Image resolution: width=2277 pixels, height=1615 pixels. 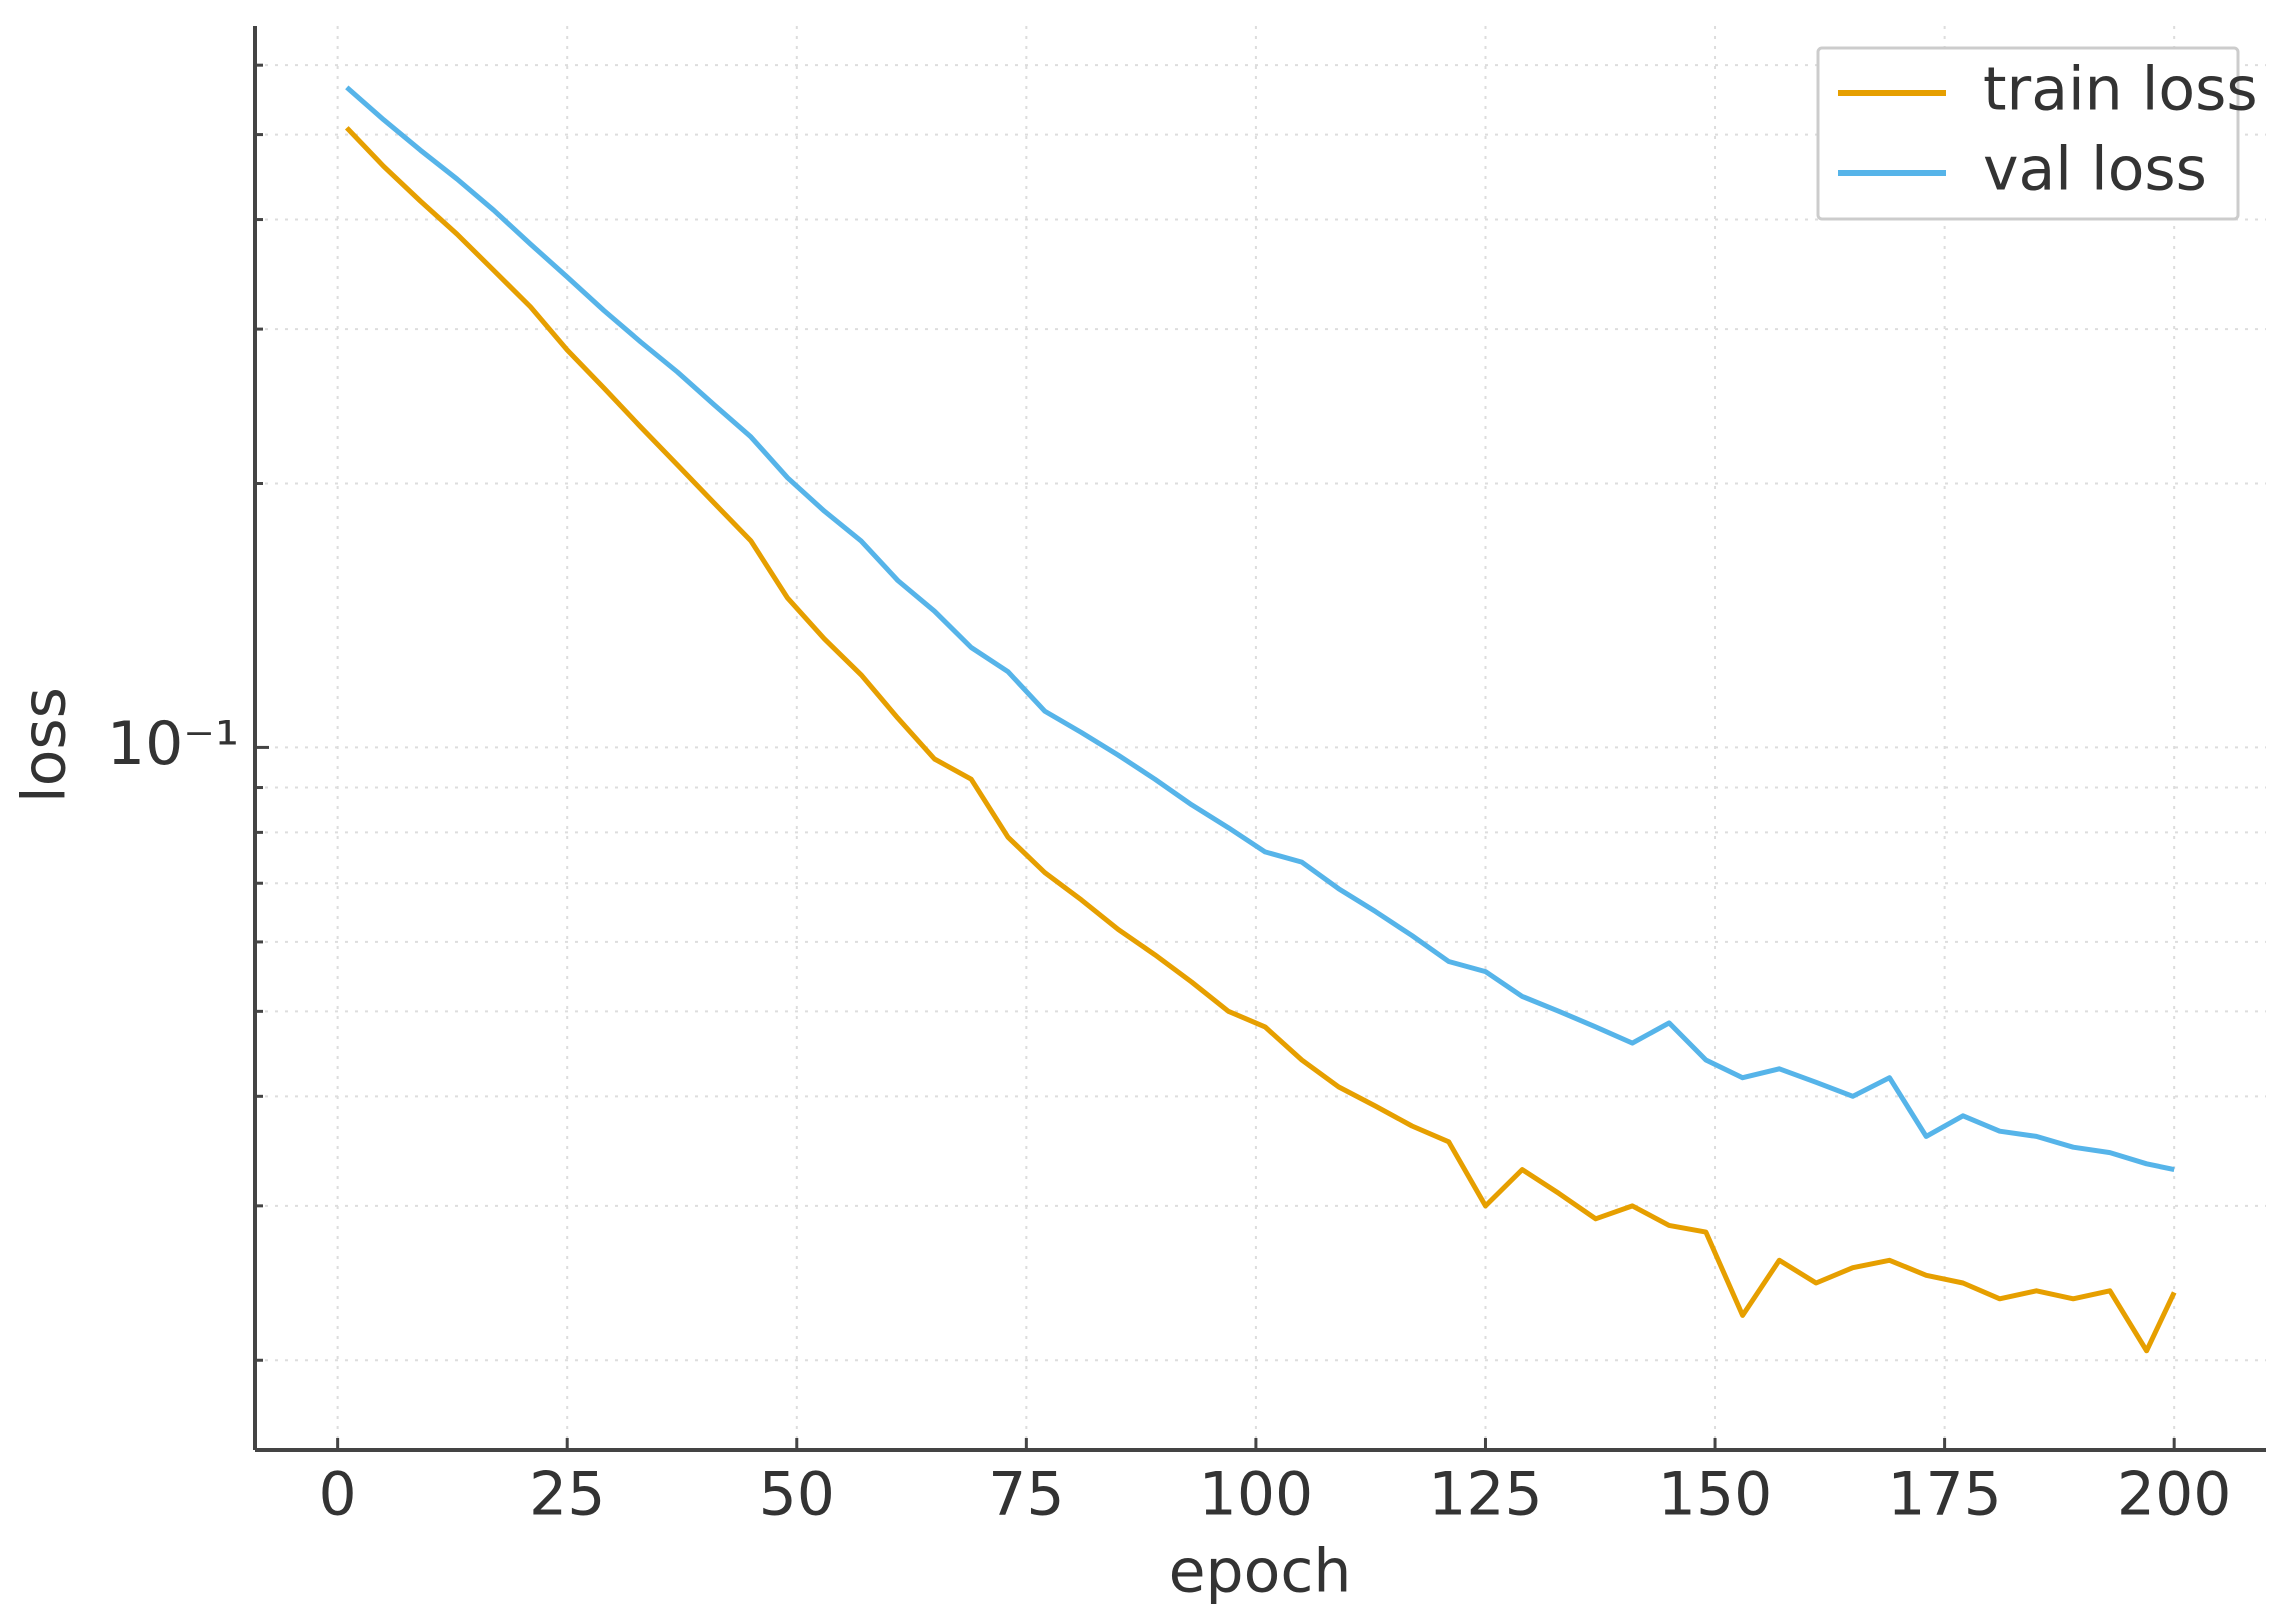 I want to click on x-tick-label: 25, so click(x=567, y=1495).